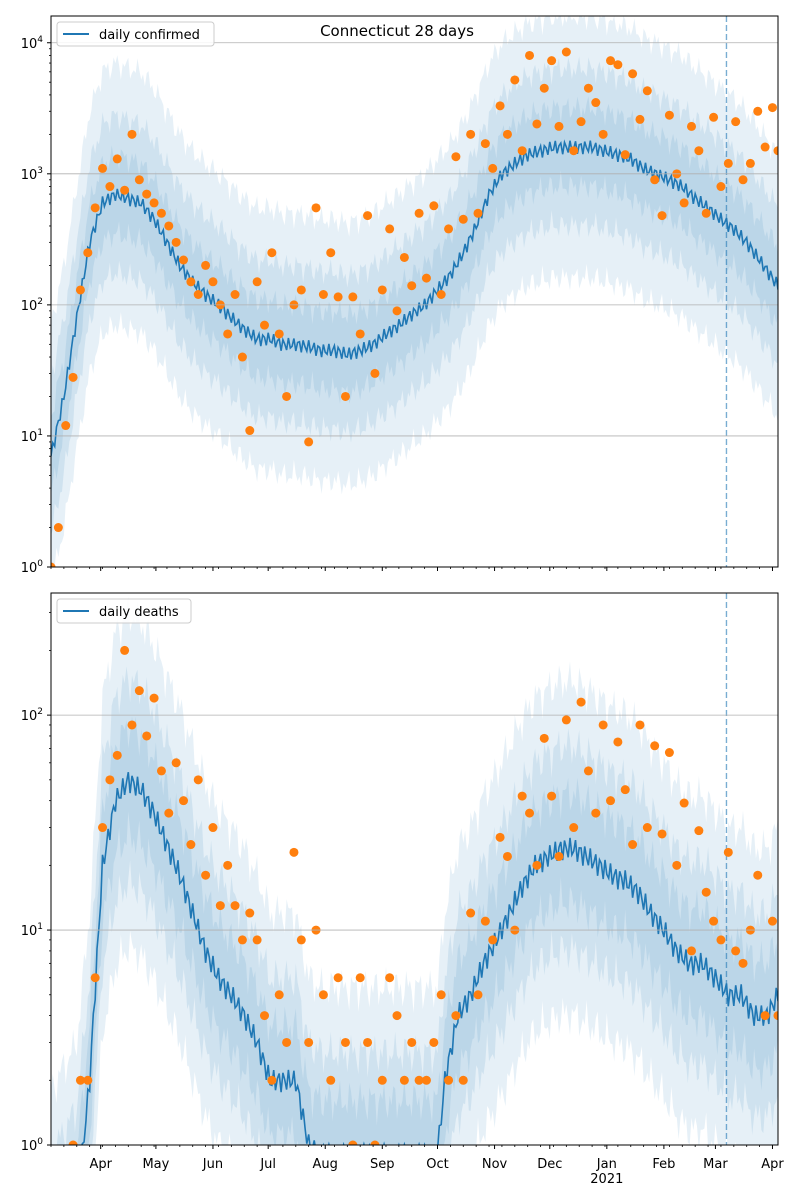 This screenshot has width=800, height=1200. What do you see at coordinates (32, 305) in the screenshot?
I see `y-tick-label: 102` at bounding box center [32, 305].